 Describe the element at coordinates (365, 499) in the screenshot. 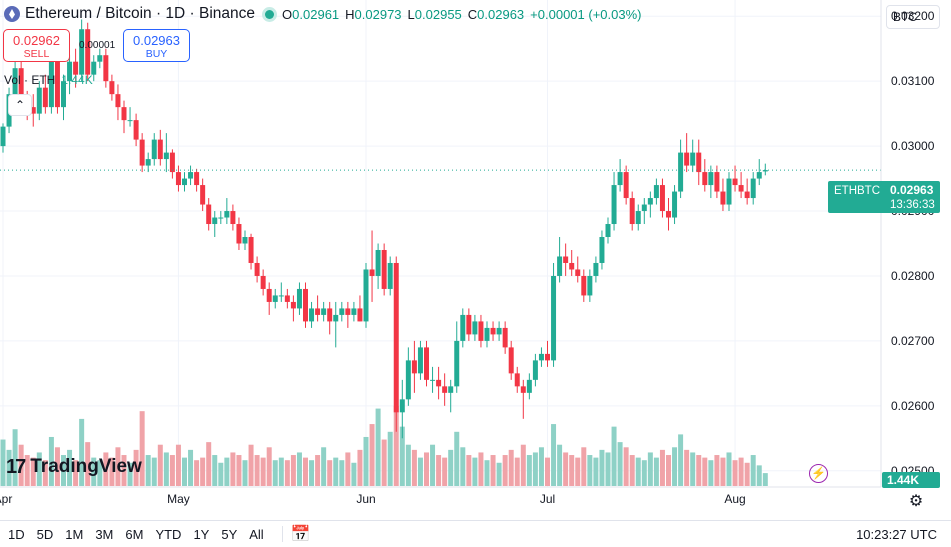

I see `time-tick-label: Jun` at that location.